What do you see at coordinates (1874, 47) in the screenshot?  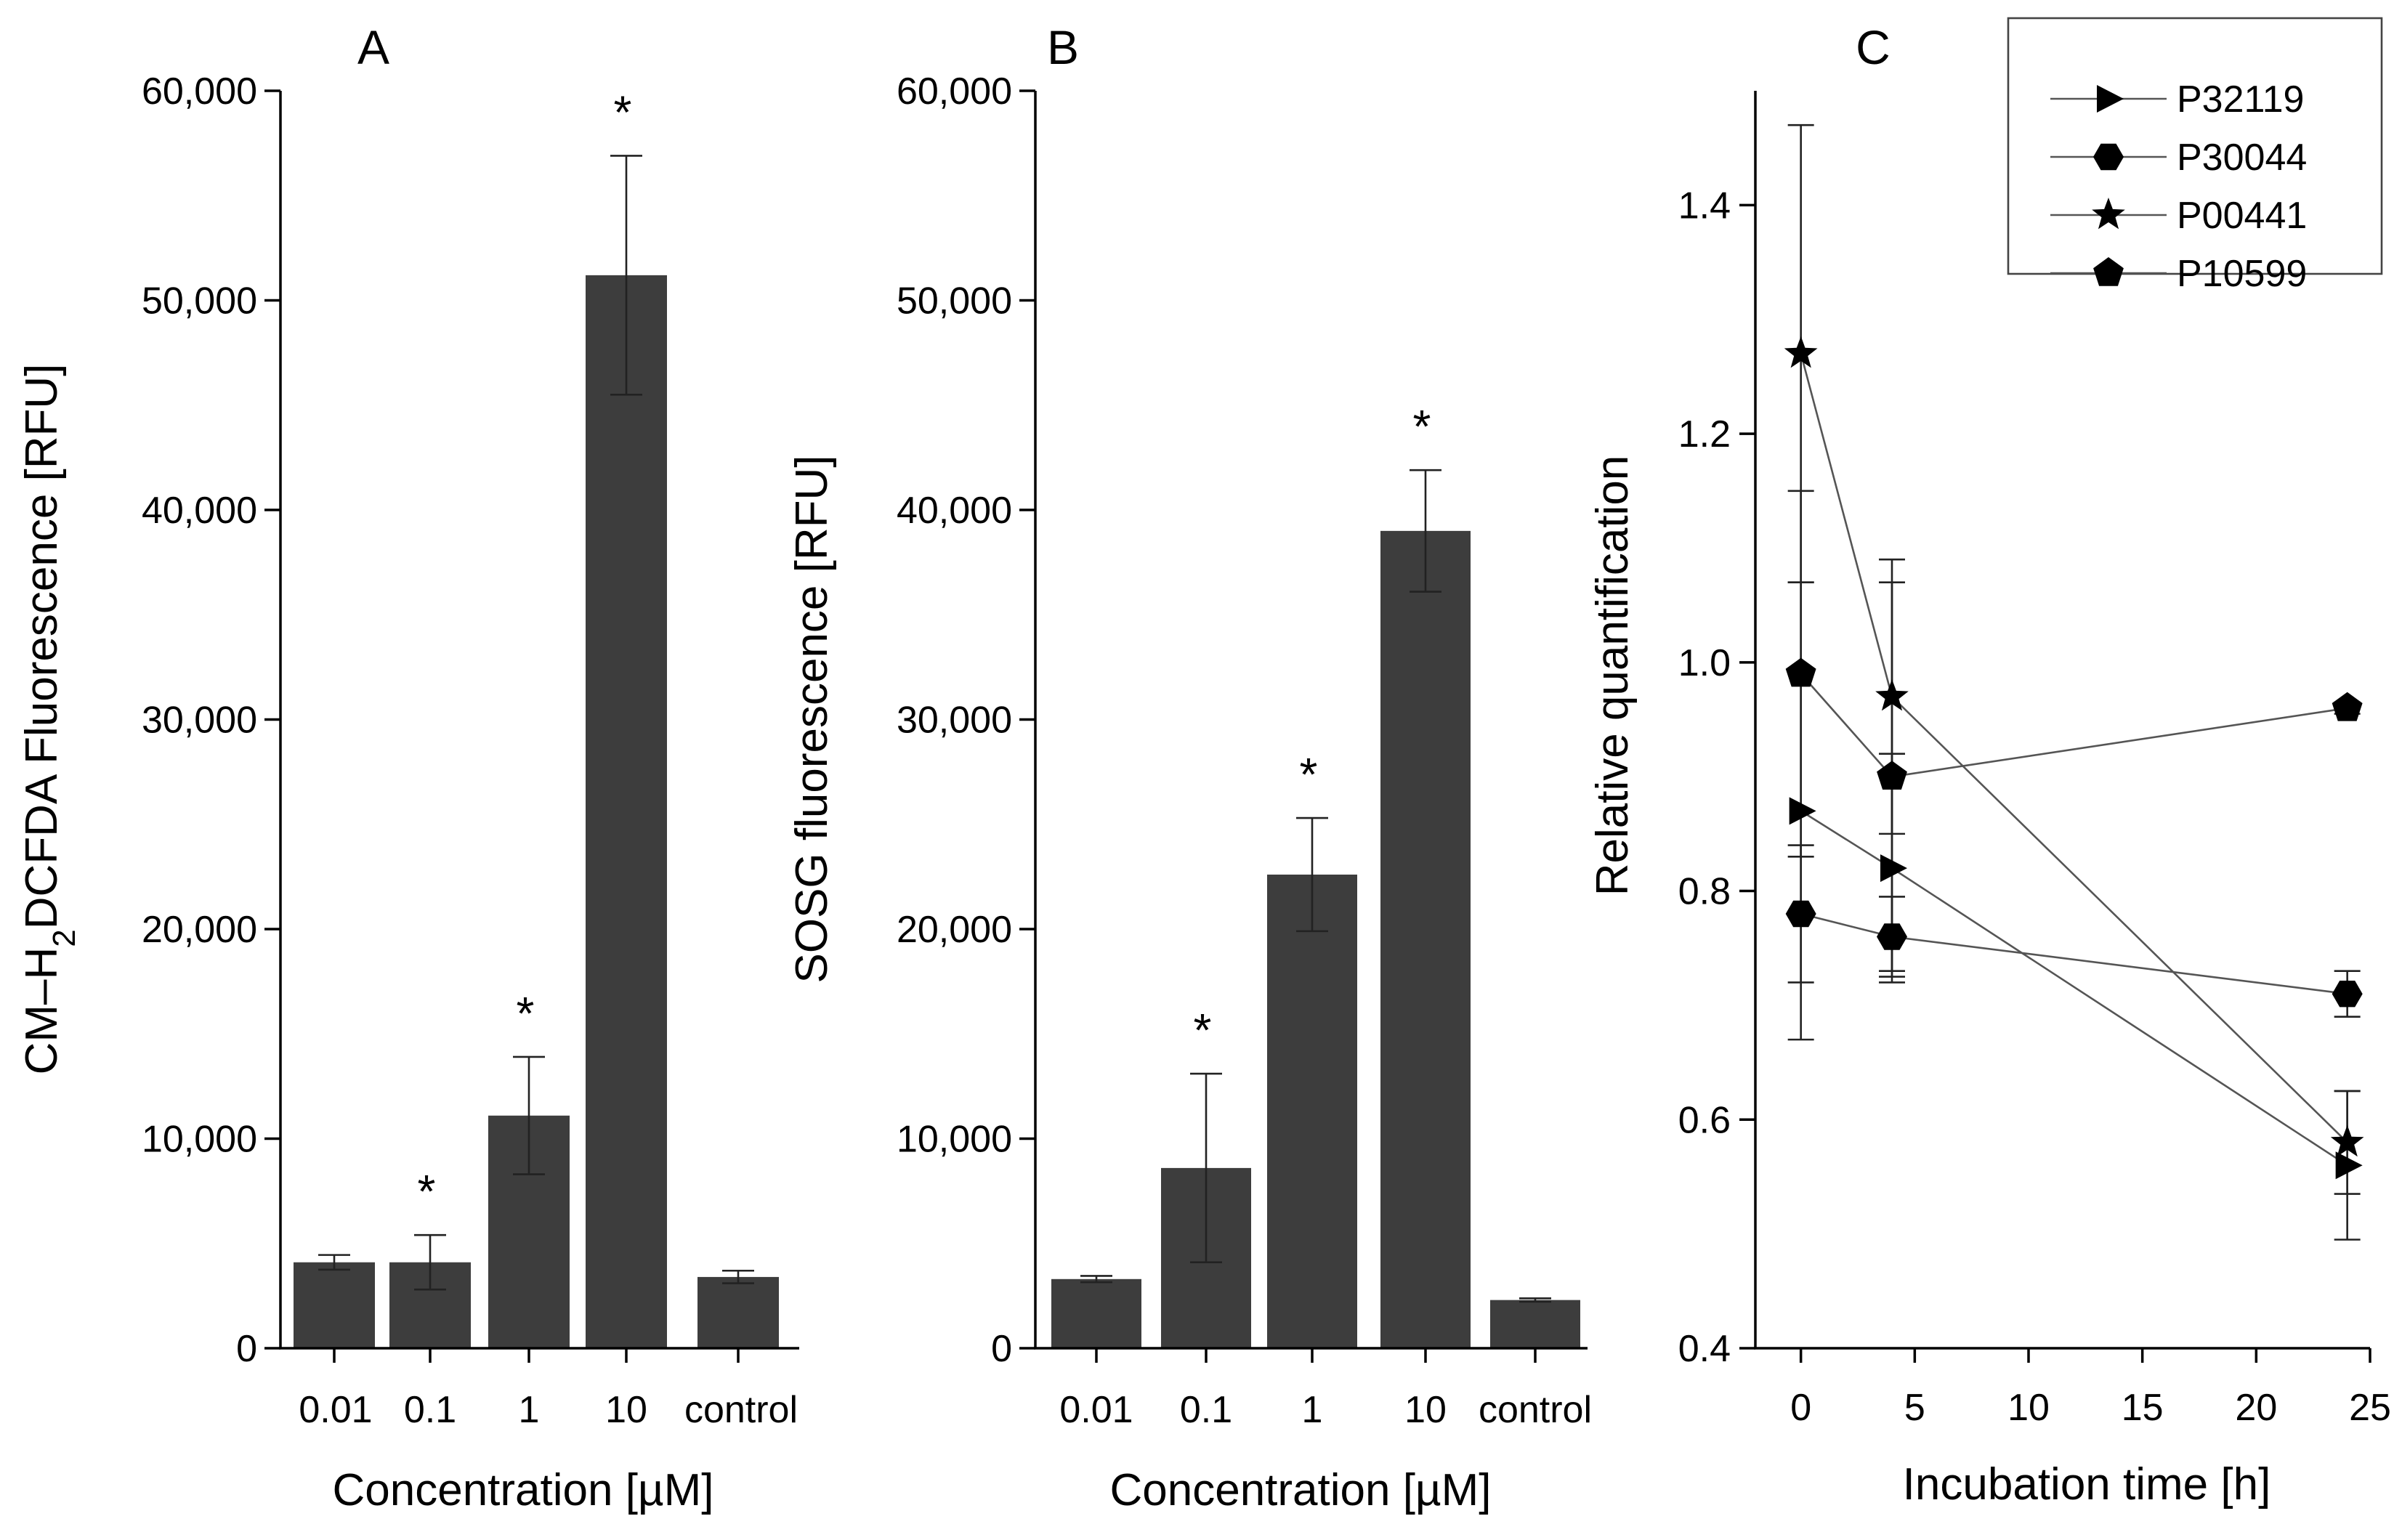 I see `panel-c-letter: C` at bounding box center [1874, 47].